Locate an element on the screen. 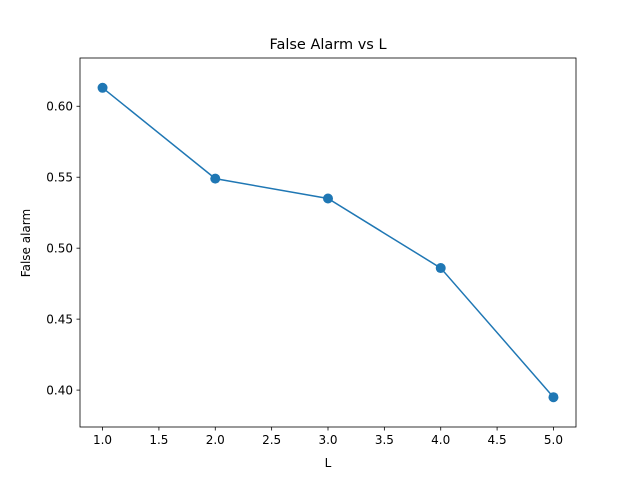  x-tick-label: 2.5 is located at coordinates (271, 440).